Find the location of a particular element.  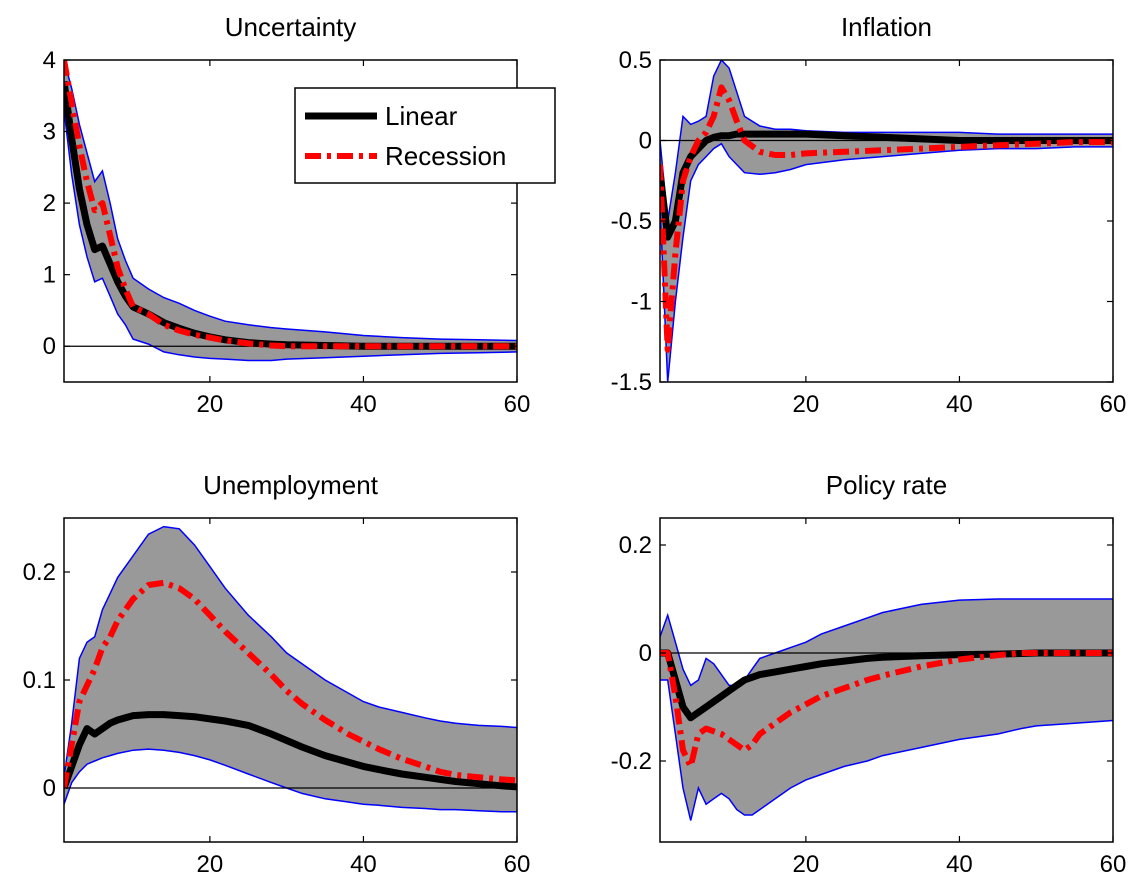

y-tick-label: 2 is located at coordinates (49, 203).